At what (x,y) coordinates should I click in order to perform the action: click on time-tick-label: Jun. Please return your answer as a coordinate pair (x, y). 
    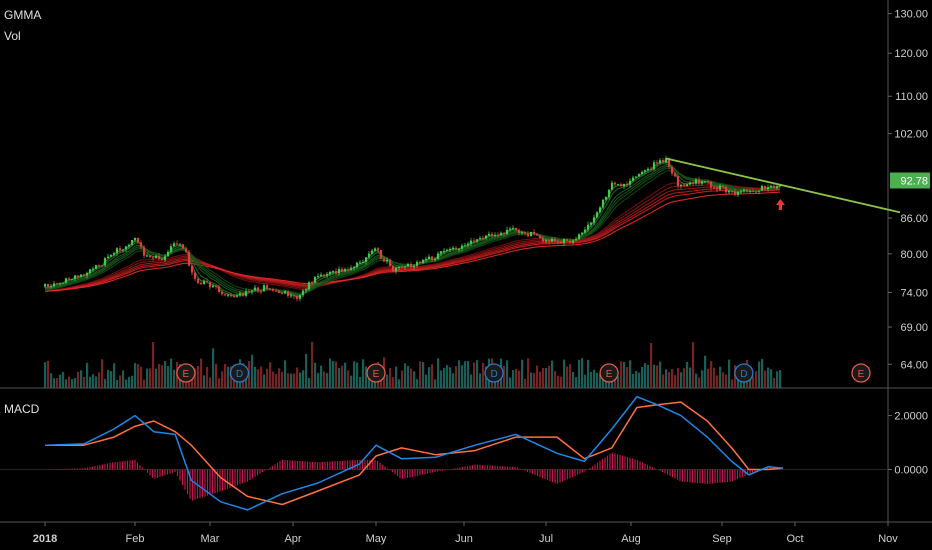
    Looking at the image, I should click on (464, 539).